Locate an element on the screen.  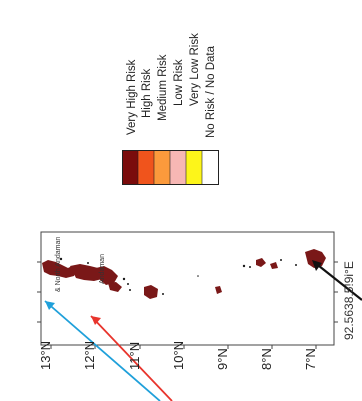
legend-swatch-very-high is located at coordinates (130, 167).